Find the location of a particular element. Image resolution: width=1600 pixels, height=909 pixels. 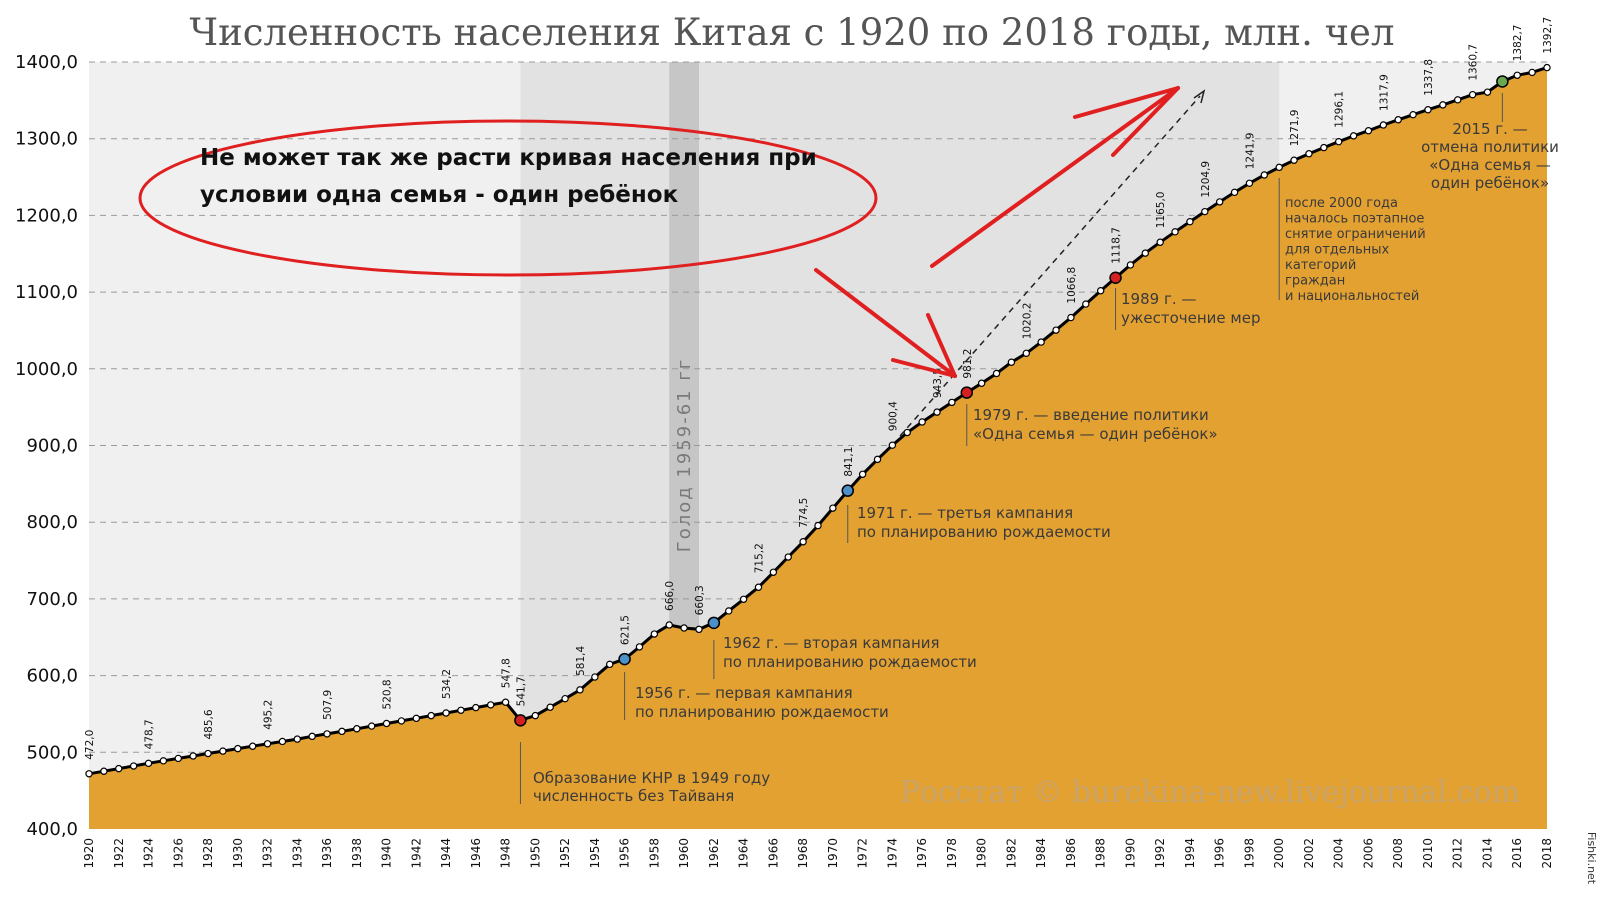

x-tick-label: 2016 is located at coordinates (1517, 853).